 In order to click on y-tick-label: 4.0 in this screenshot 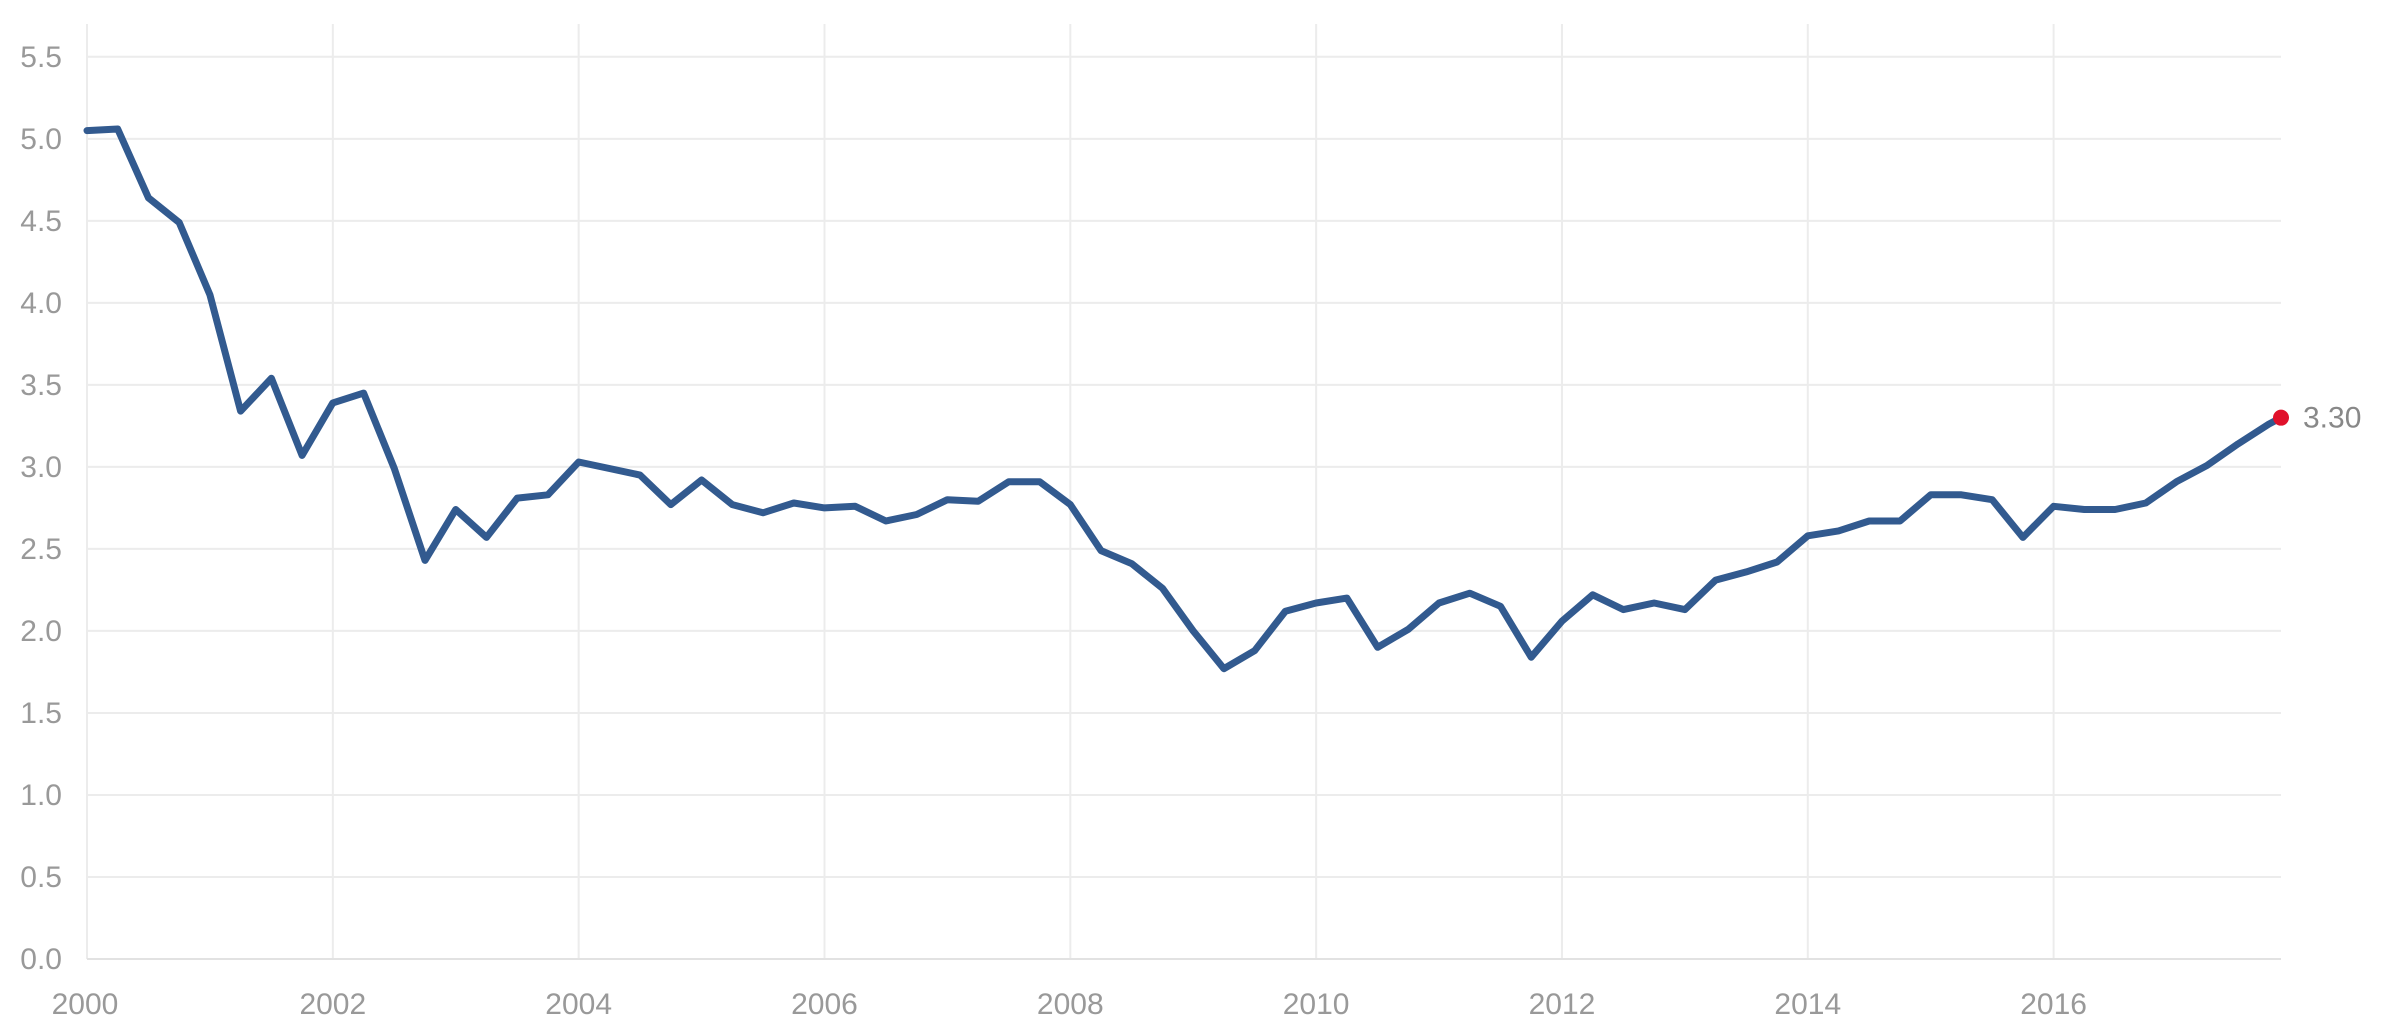, I will do `click(41, 303)`.